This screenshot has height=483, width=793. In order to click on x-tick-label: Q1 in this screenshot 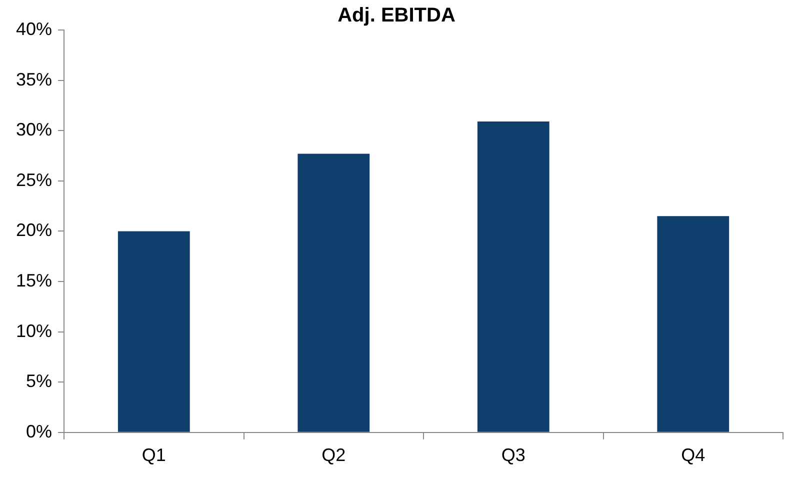, I will do `click(154, 455)`.